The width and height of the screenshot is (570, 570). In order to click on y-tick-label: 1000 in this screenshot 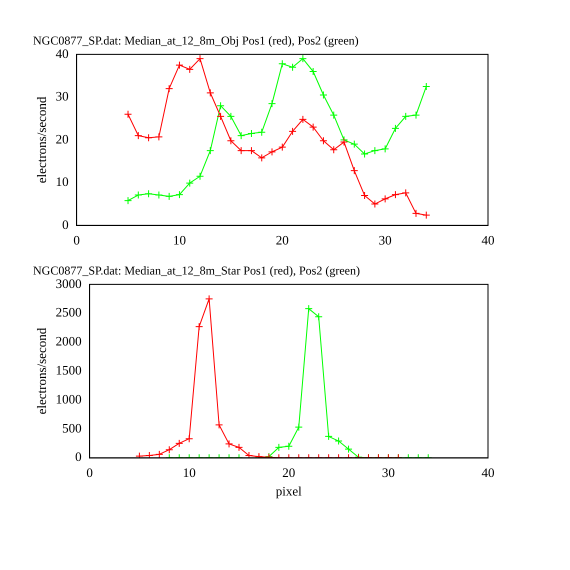, I will do `click(69, 398)`.